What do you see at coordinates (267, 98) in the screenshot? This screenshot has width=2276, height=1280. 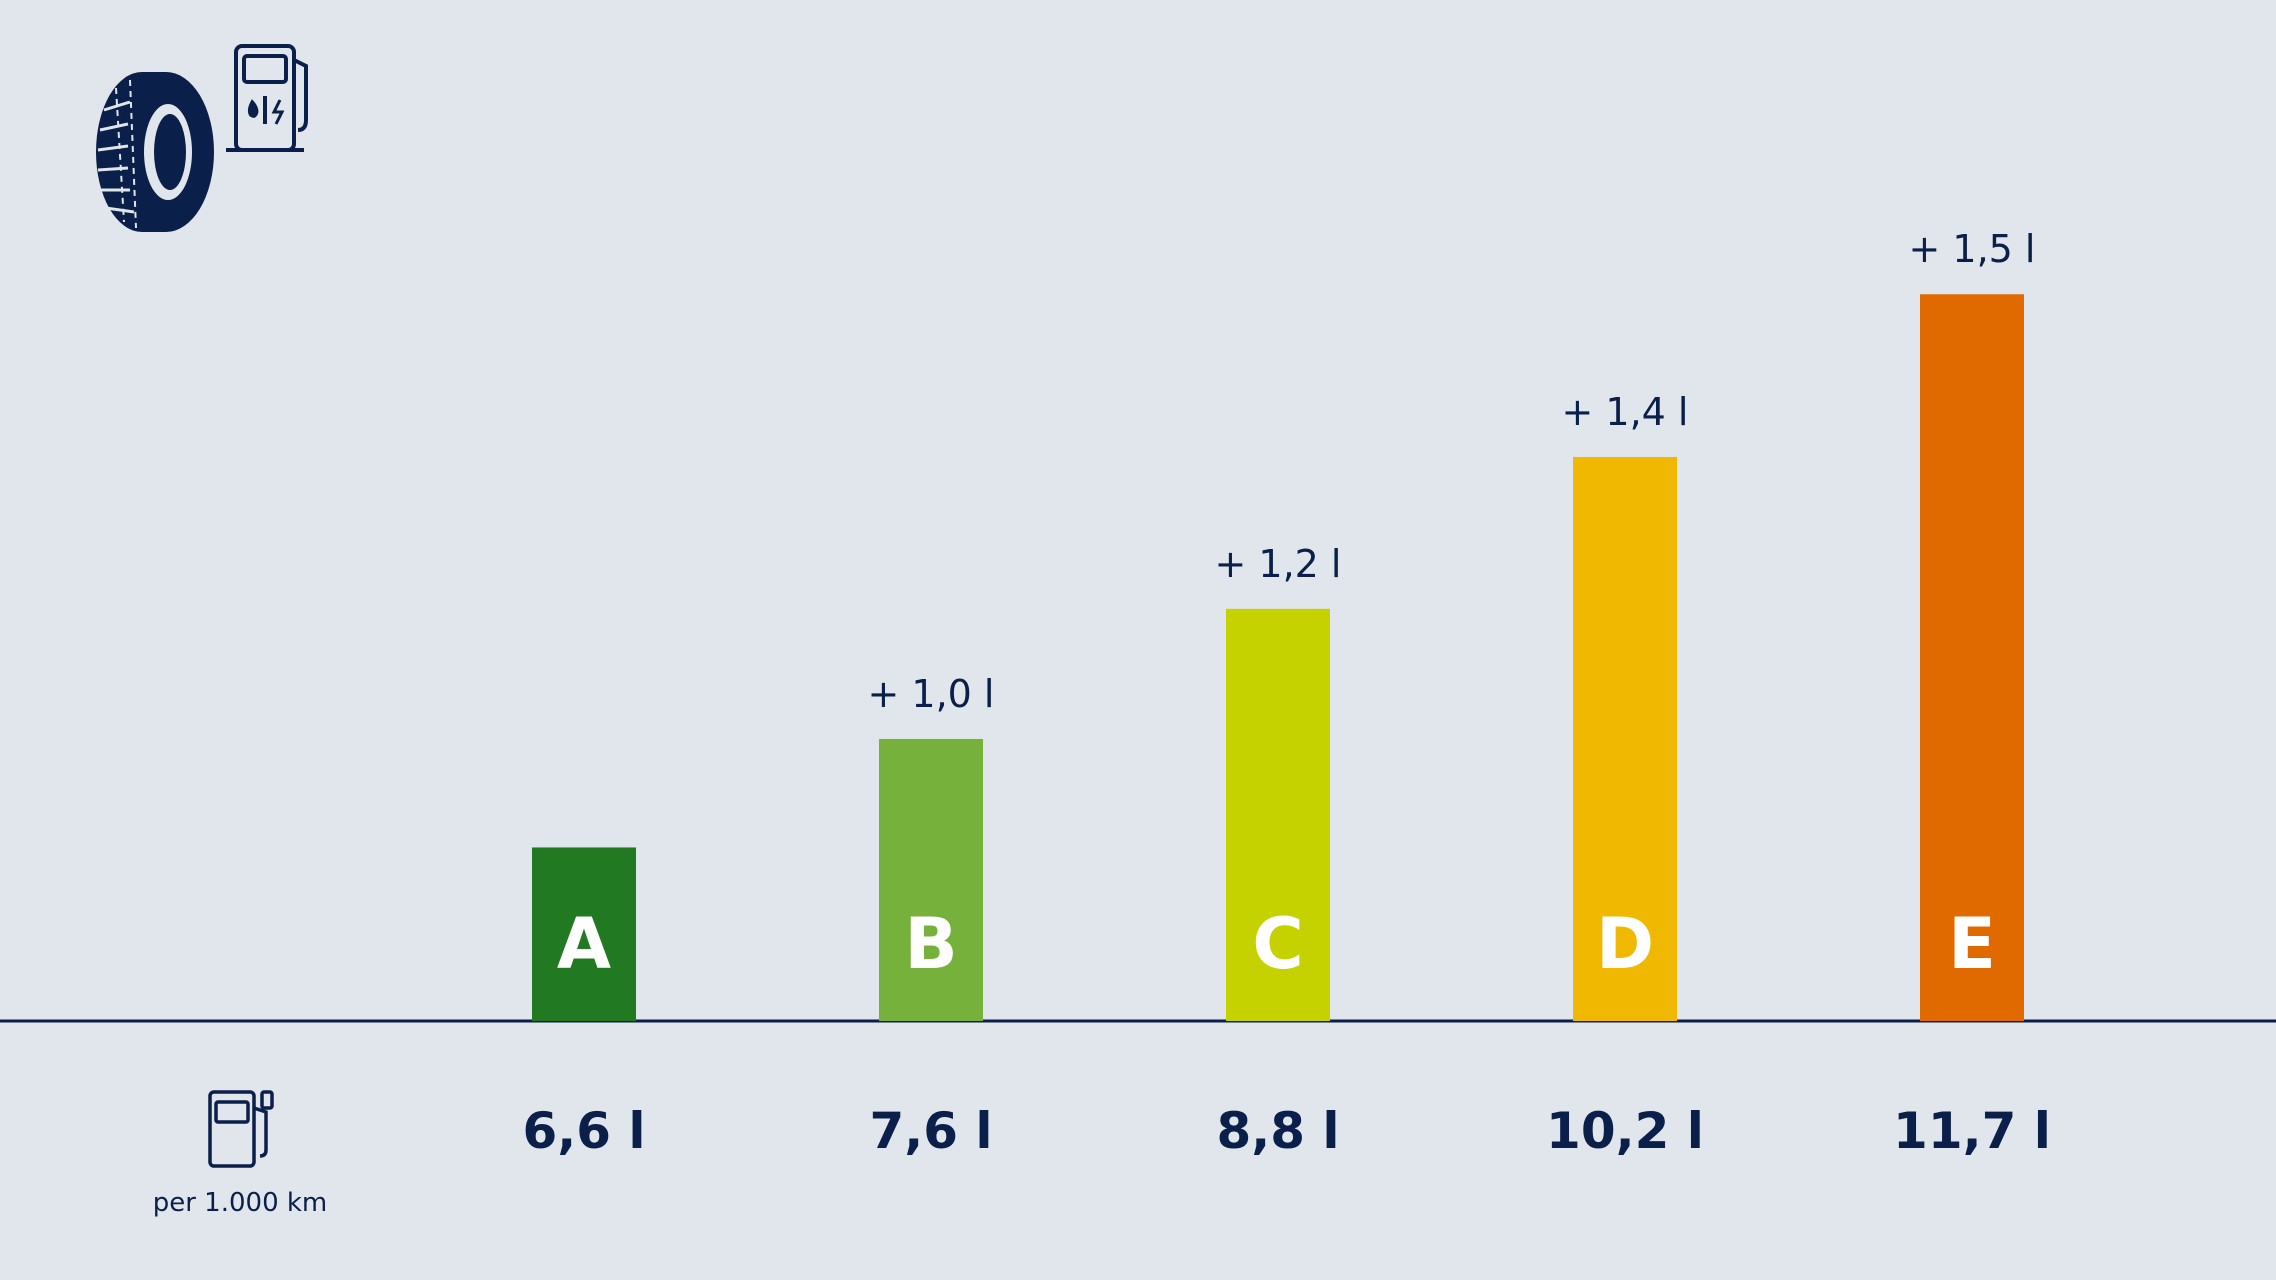 I see `fuel-charging-station-icon` at bounding box center [267, 98].